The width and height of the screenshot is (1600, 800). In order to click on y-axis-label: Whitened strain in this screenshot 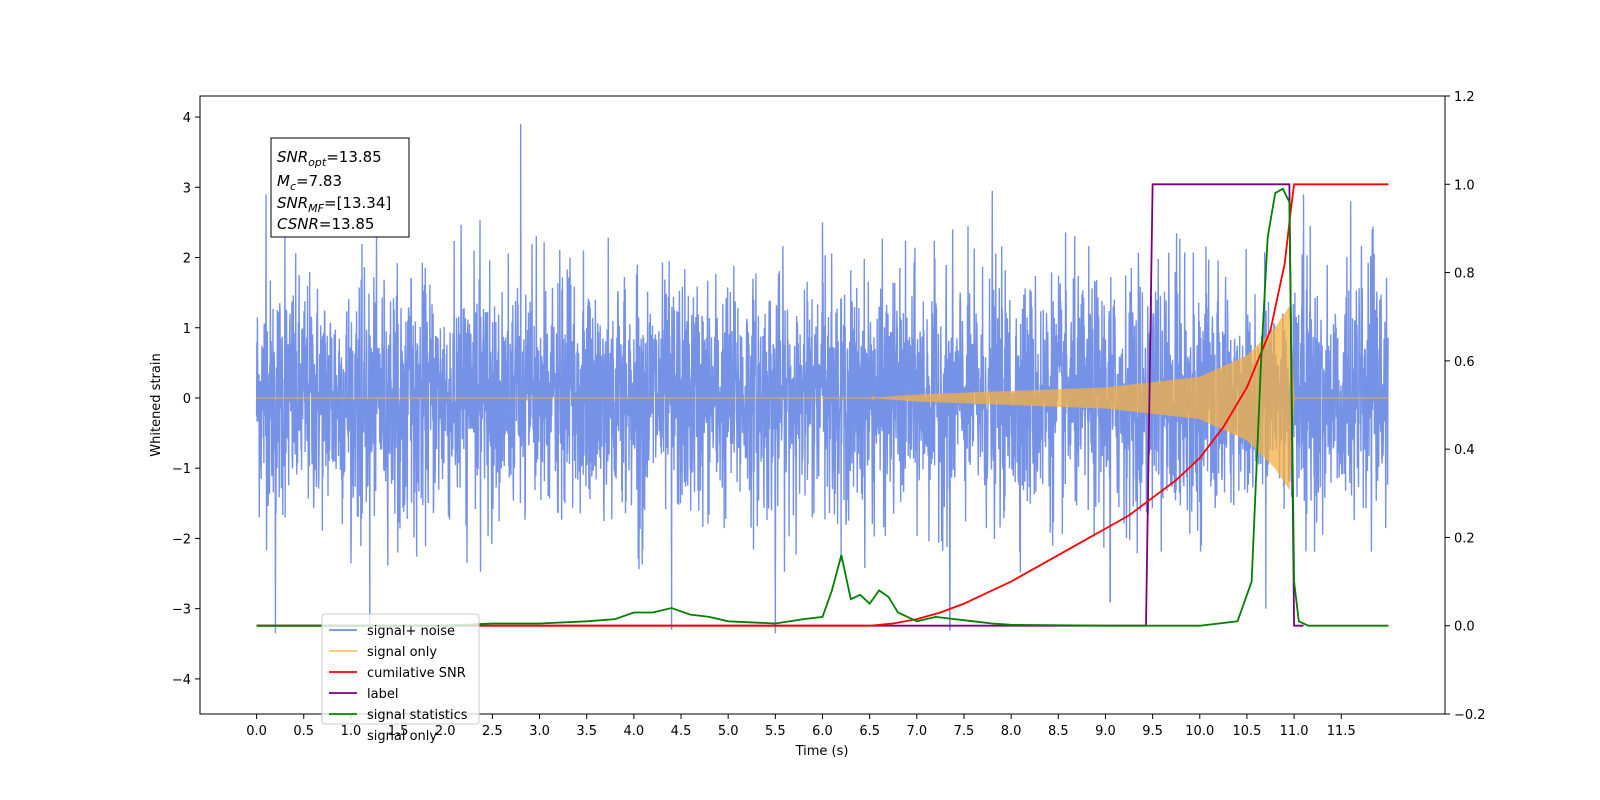, I will do `click(156, 404)`.